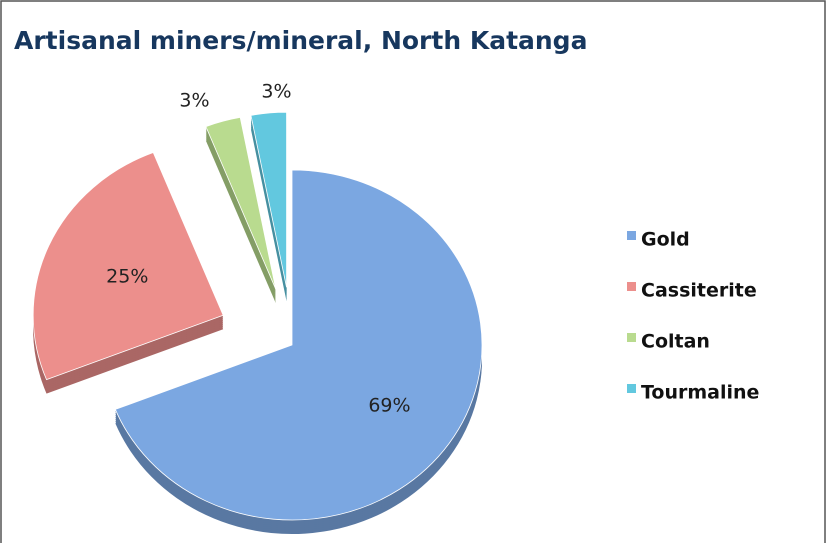 This screenshot has height=543, width=826. Describe the element at coordinates (127, 276) in the screenshot. I see `data-label: 25%` at that location.